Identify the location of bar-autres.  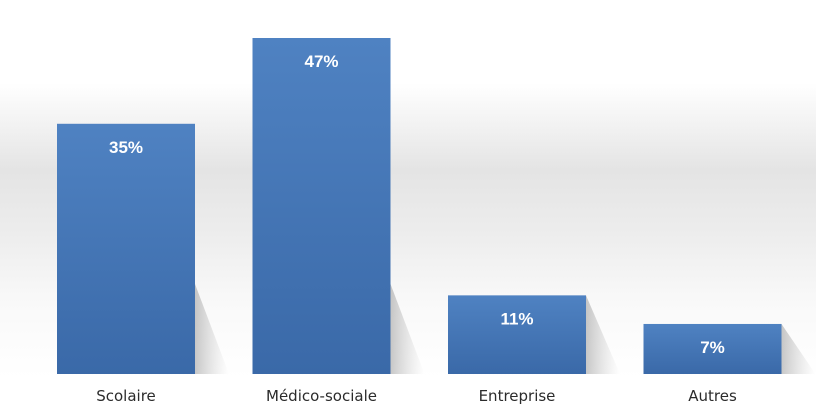
(712, 348).